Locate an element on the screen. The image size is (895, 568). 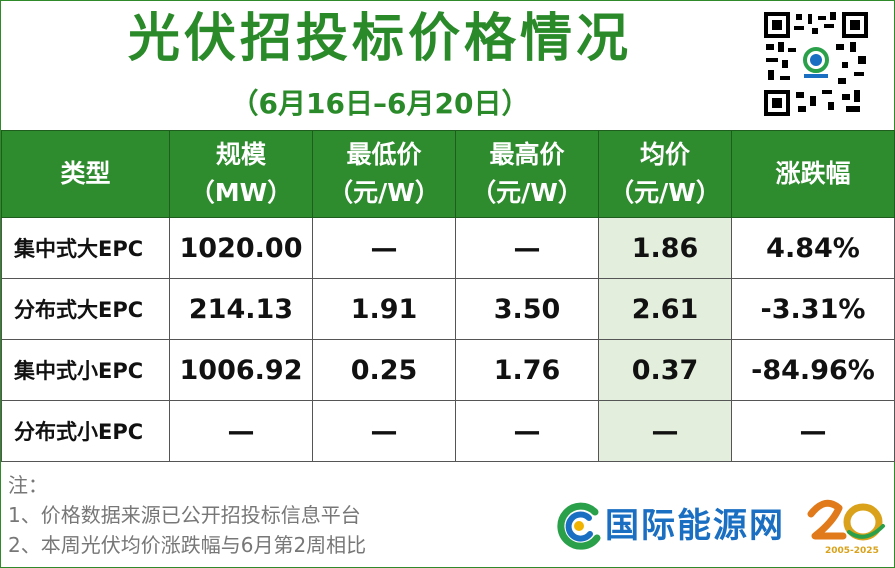
anniversary-badge: 2005-2025 is located at coordinates (846, 529).